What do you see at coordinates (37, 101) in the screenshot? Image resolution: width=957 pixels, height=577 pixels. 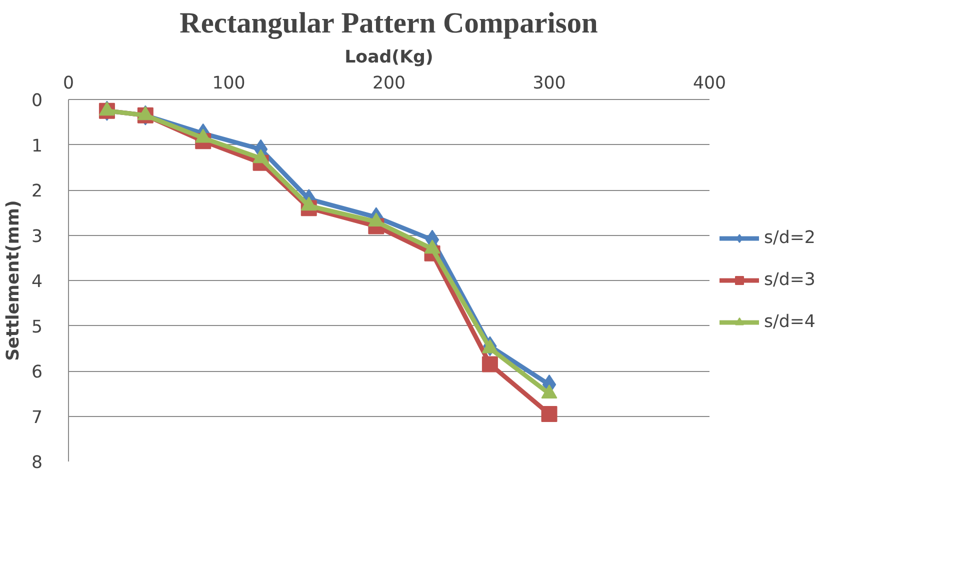 I see `y-tick-label: 0` at bounding box center [37, 101].